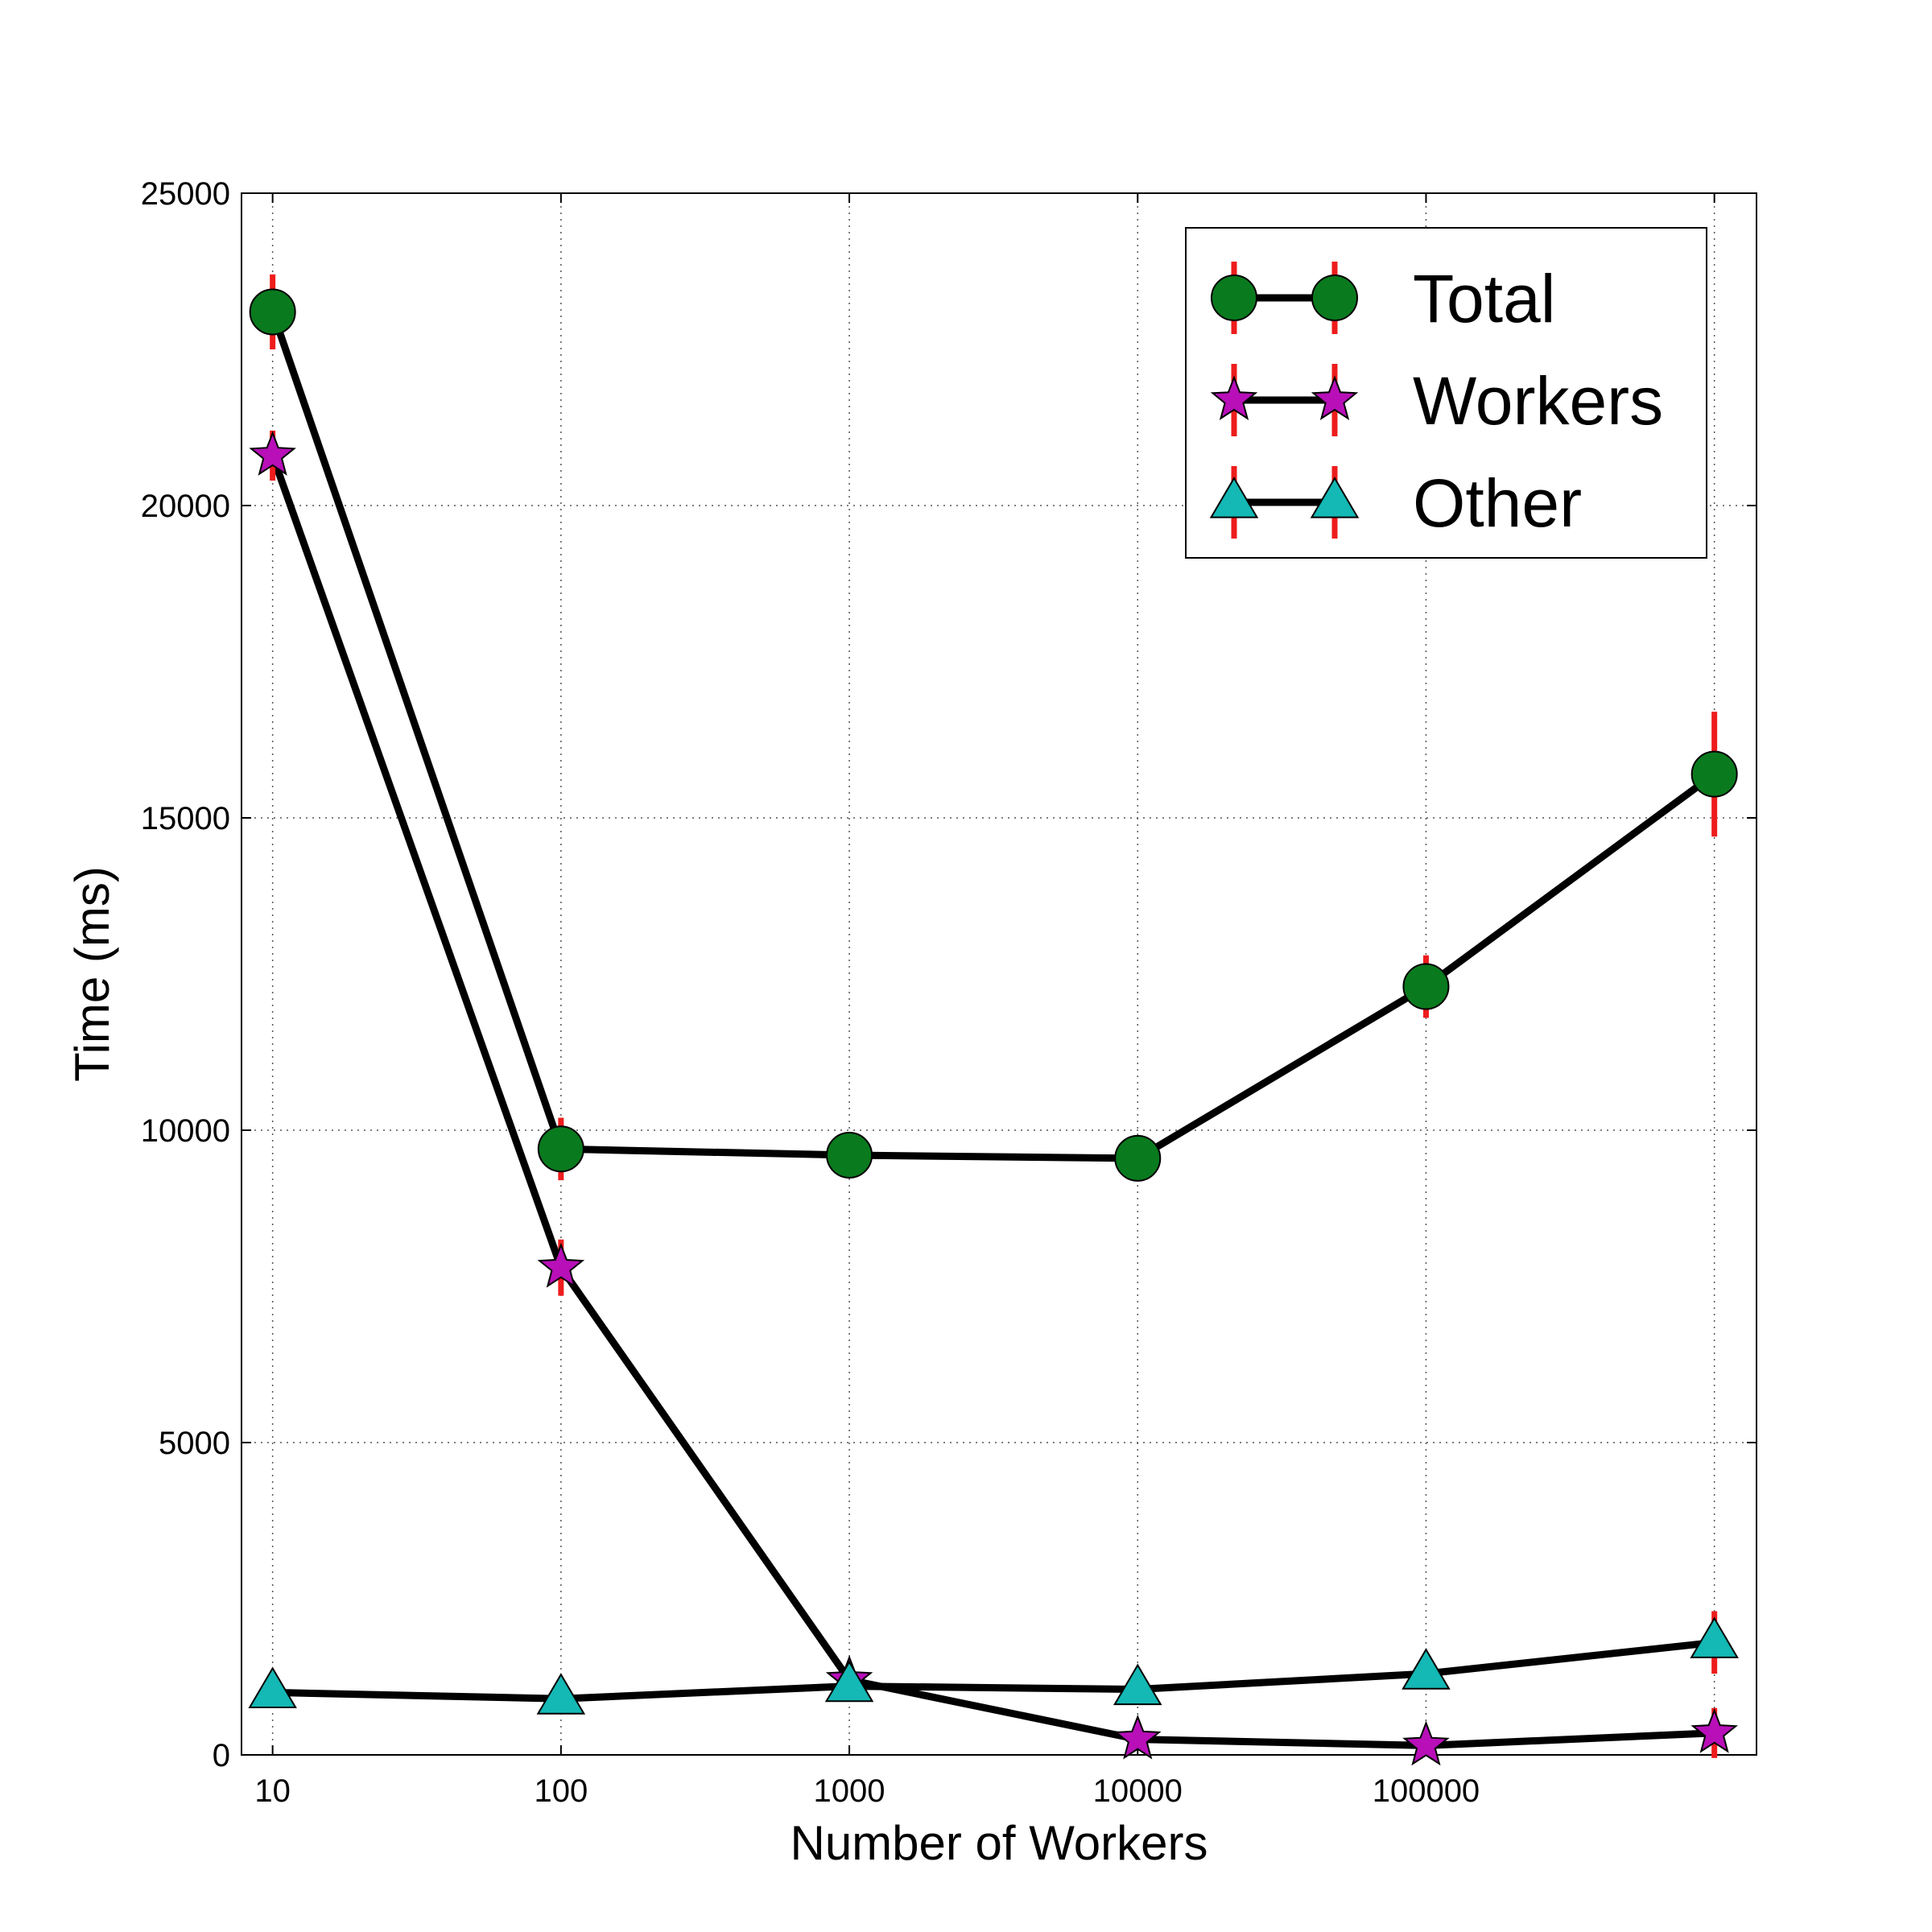  I want to click on y-tick-label: 0, so click(221, 1755).